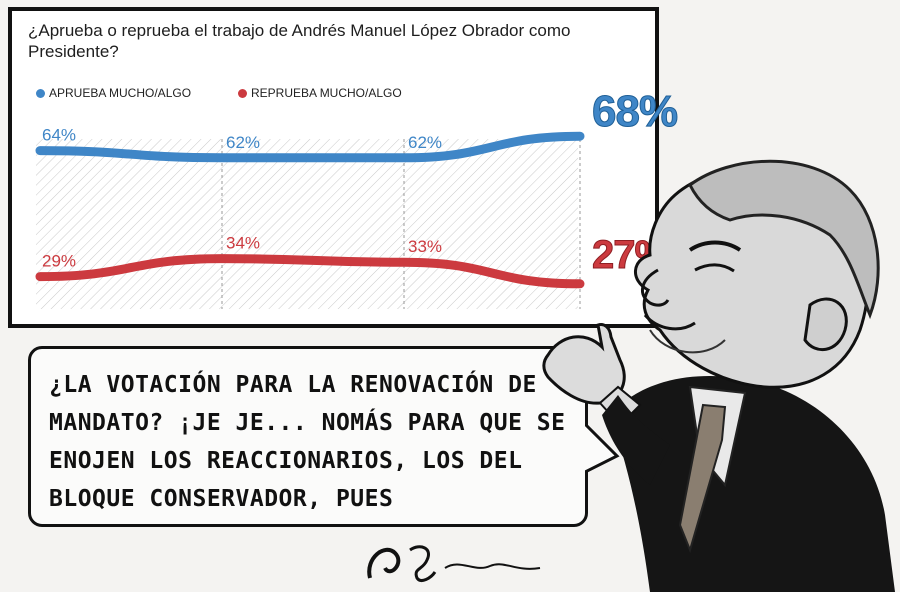  I want to click on approve-data-label: 64%, so click(59, 135).